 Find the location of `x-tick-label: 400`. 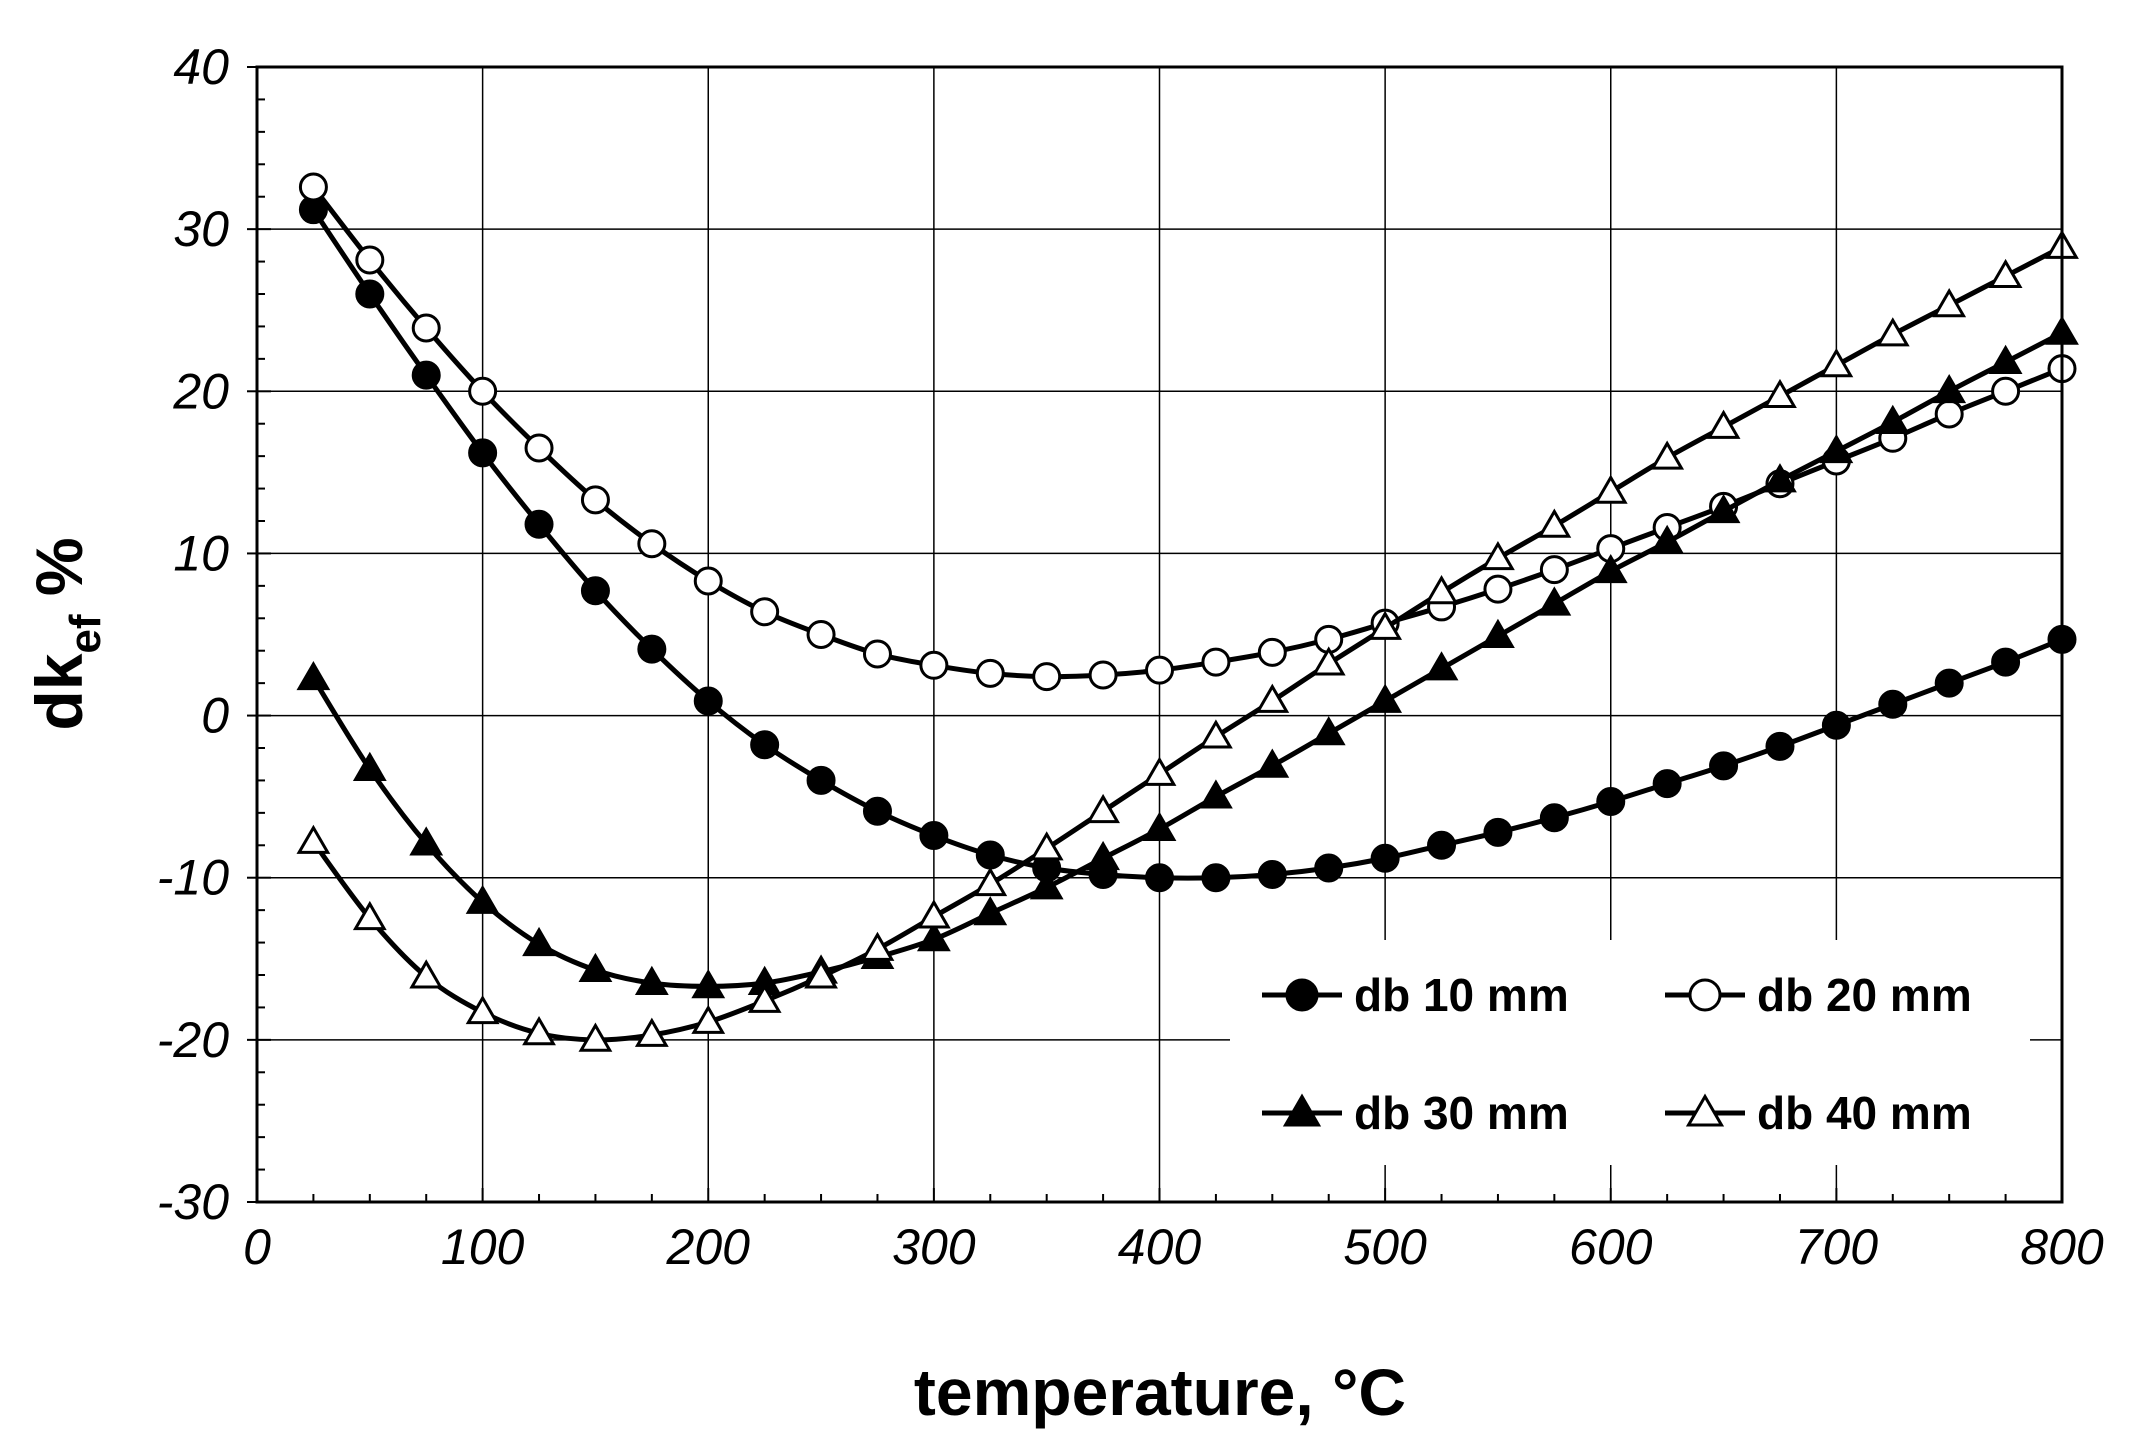

x-tick-label: 400 is located at coordinates (1160, 1247).